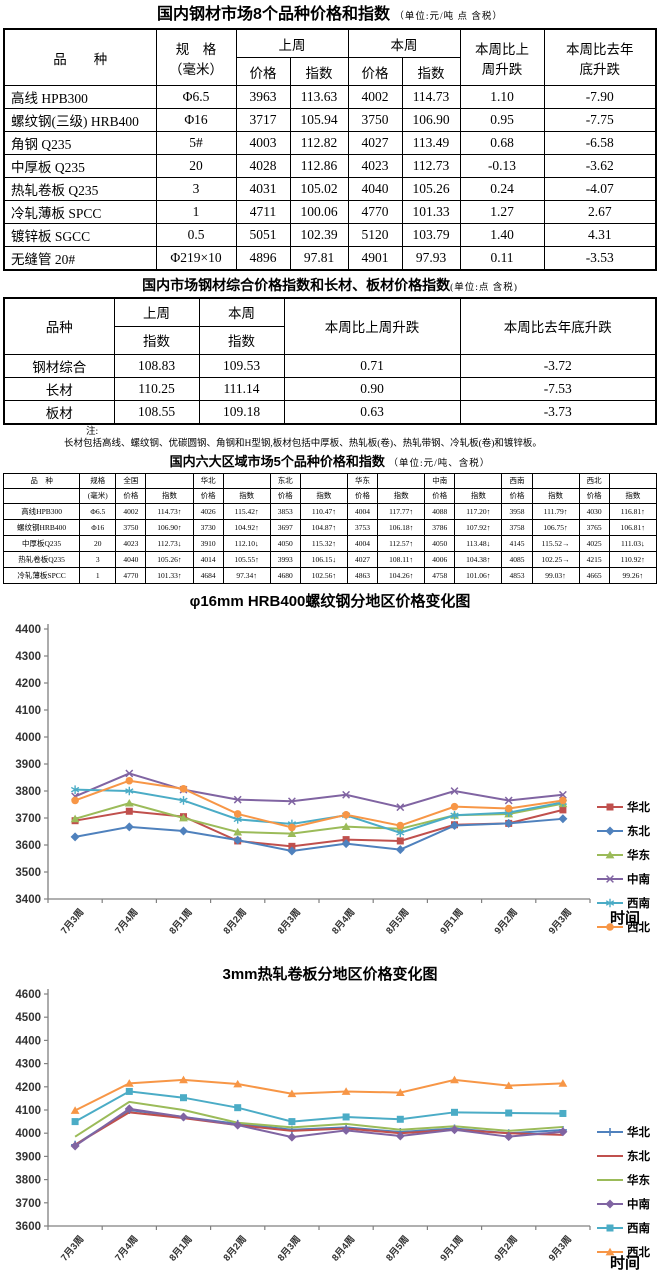 Image resolution: width=660 pixels, height=1284 pixels. I want to click on table1-cell: 4770, so click(375, 212).